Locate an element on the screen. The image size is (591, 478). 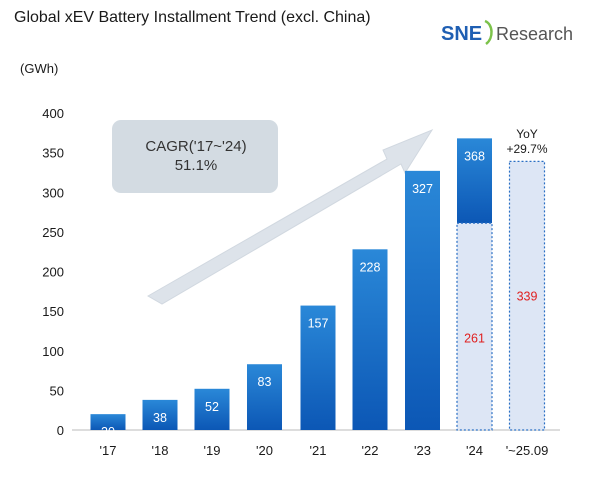
y-tick-label: 100 is located at coordinates (53, 351).